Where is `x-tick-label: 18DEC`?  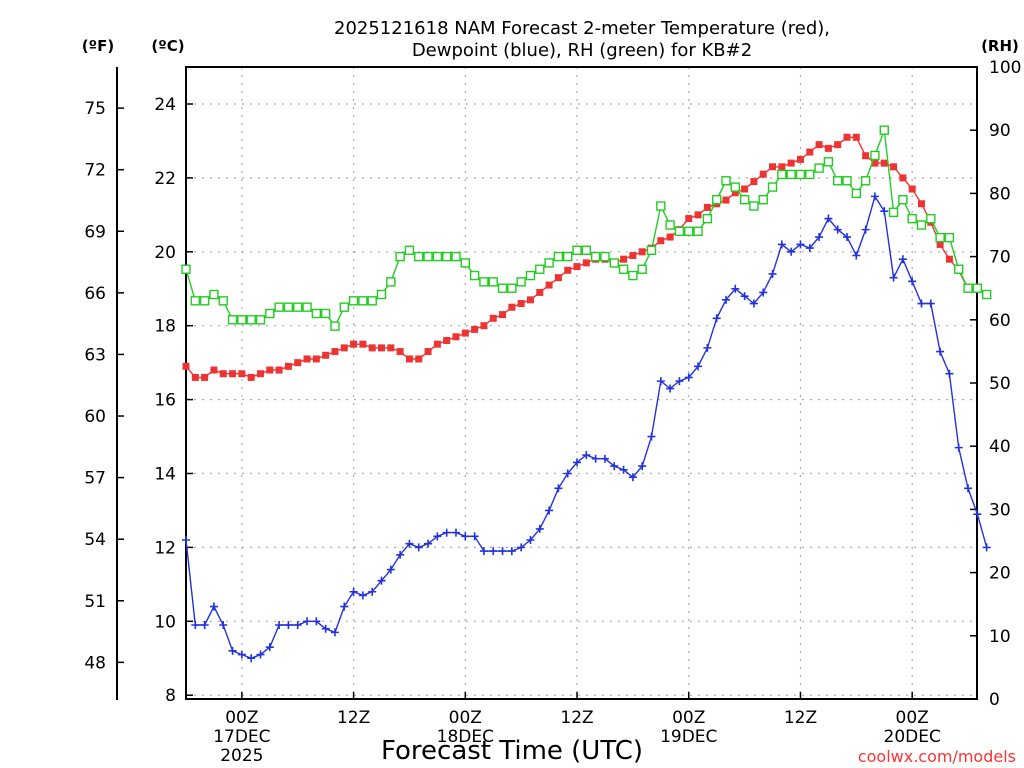
x-tick-label: 18DEC is located at coordinates (465, 737).